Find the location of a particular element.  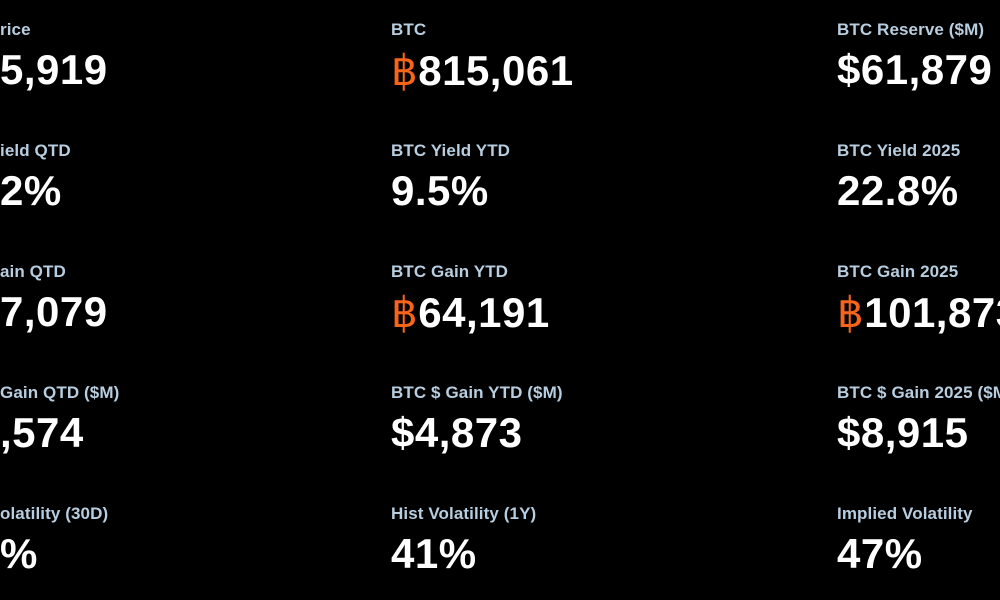

metric-value-text: ,574 is located at coordinates (42, 432).